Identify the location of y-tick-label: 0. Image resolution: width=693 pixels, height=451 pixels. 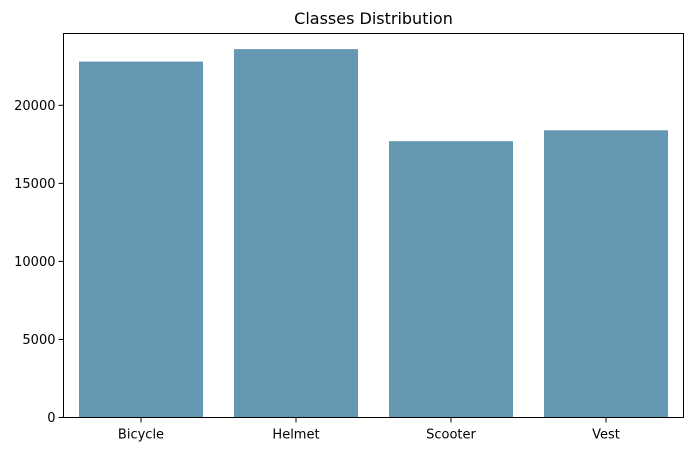
(51, 418).